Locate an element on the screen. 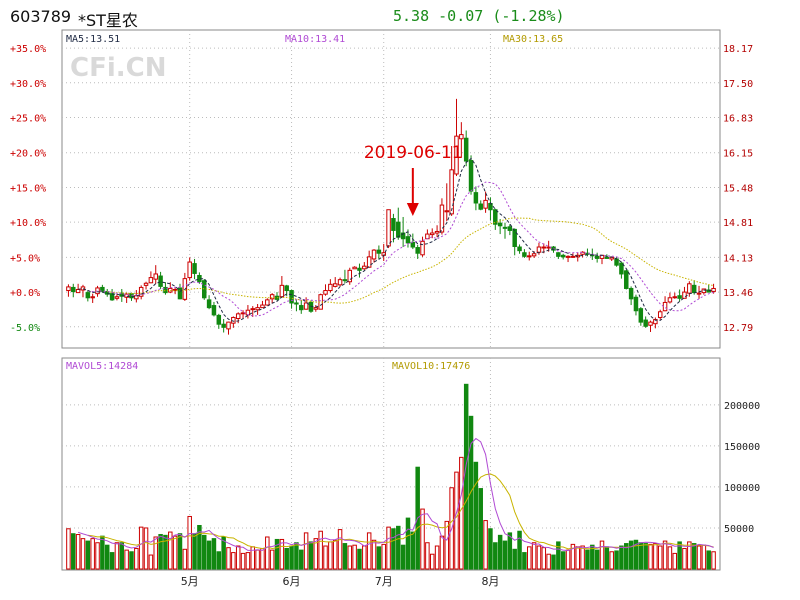  stock-code: 603789 is located at coordinates (41, 16).